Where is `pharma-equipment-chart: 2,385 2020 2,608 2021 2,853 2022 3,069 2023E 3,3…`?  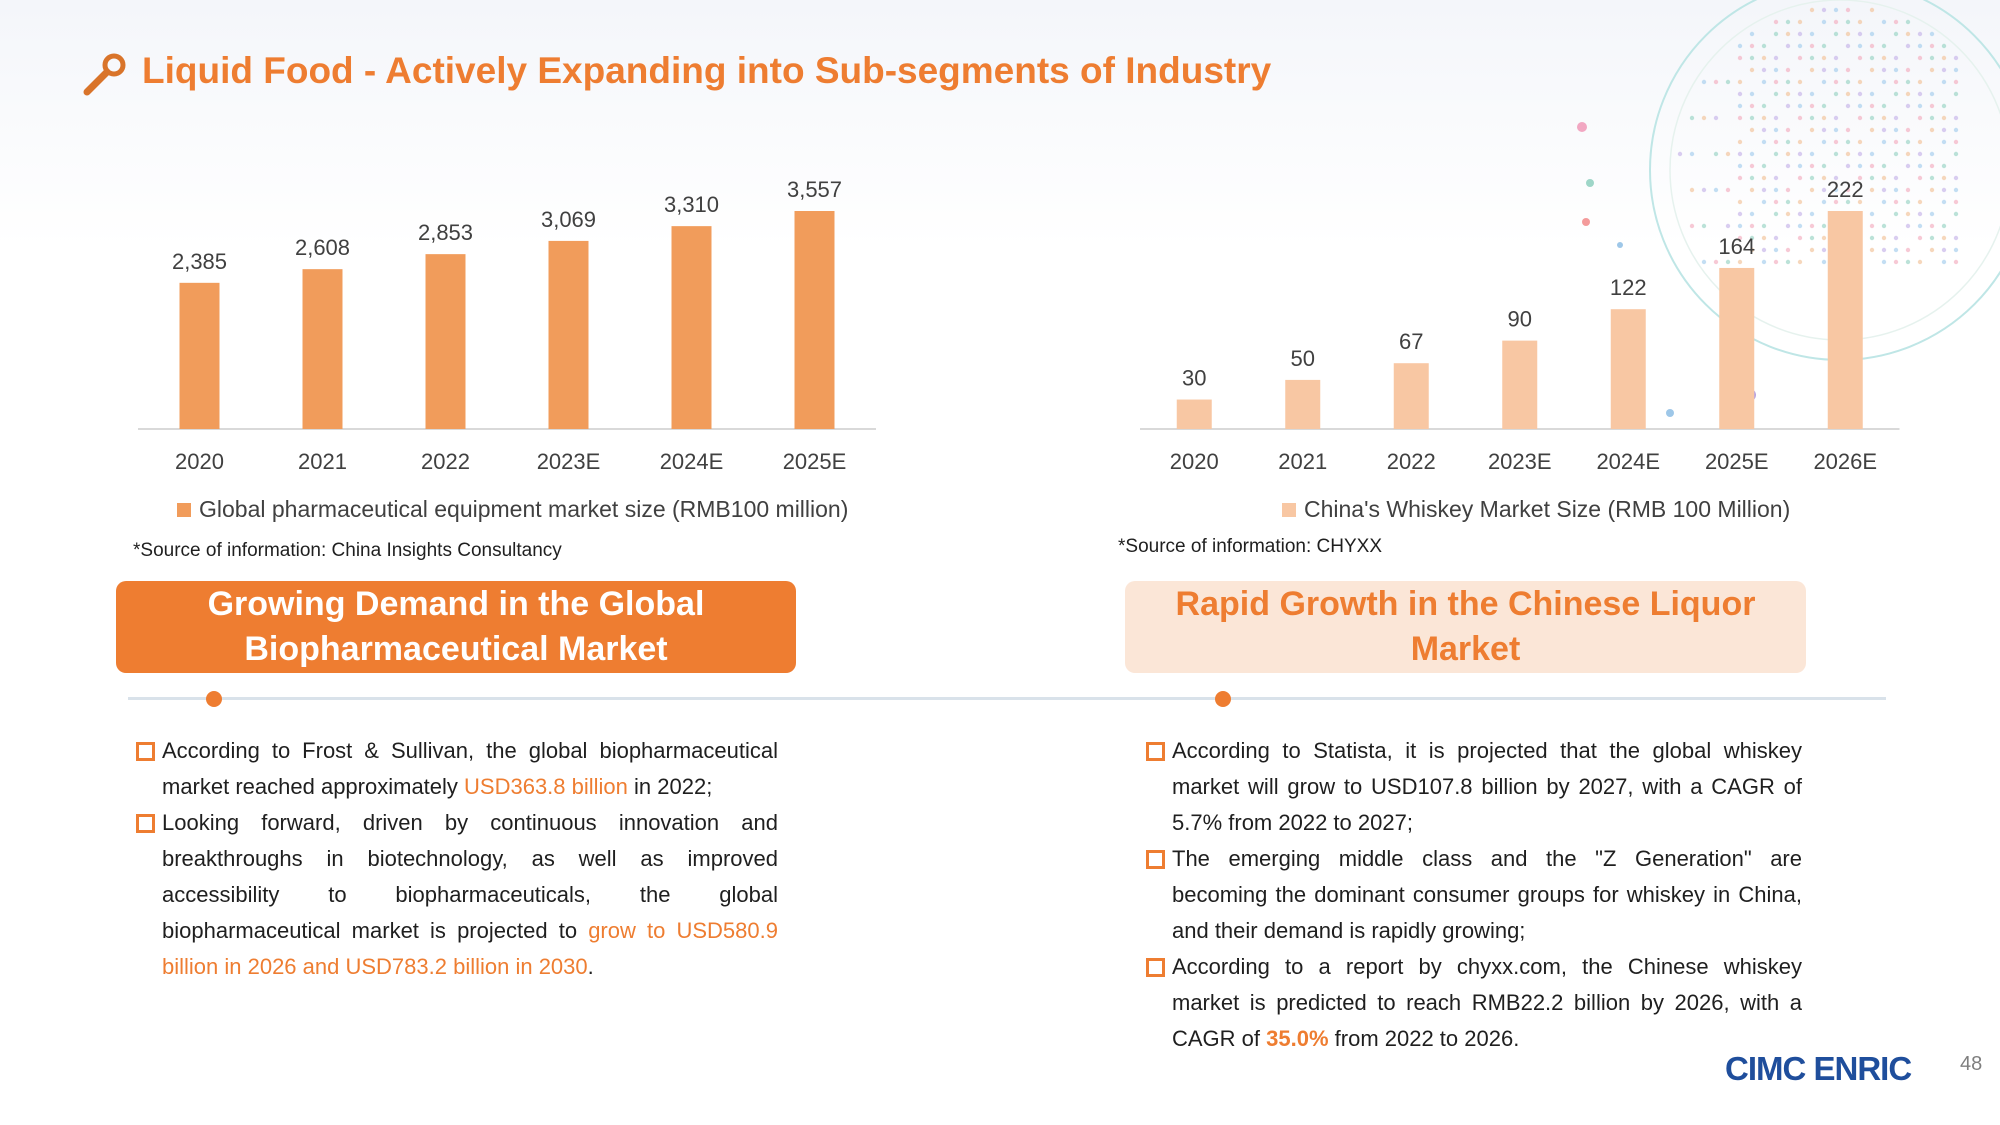 pharma-equipment-chart: 2,385 2020 2,608 2021 2,853 2022 3,069 2023E 3,3… is located at coordinates (510, 315).